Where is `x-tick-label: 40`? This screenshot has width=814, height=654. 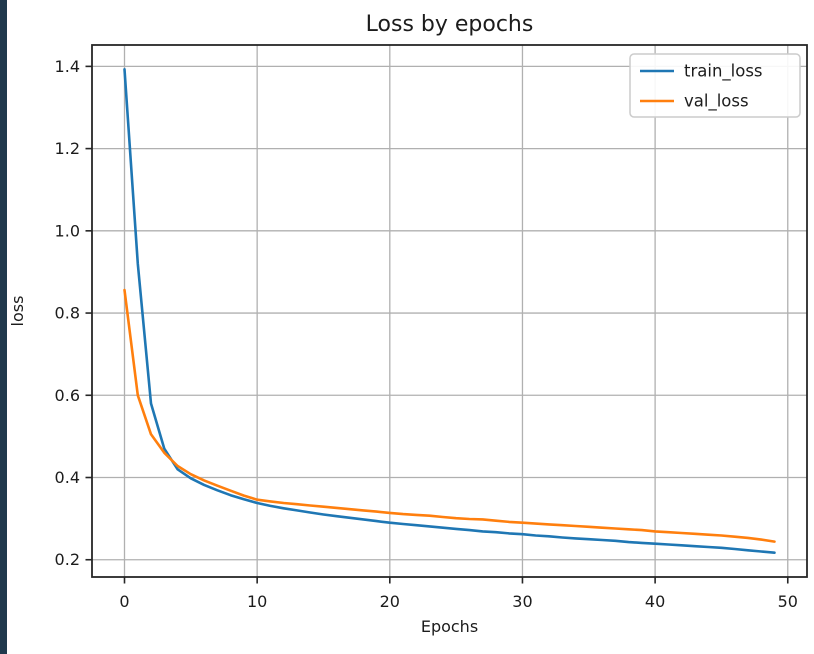 x-tick-label: 40 is located at coordinates (655, 601).